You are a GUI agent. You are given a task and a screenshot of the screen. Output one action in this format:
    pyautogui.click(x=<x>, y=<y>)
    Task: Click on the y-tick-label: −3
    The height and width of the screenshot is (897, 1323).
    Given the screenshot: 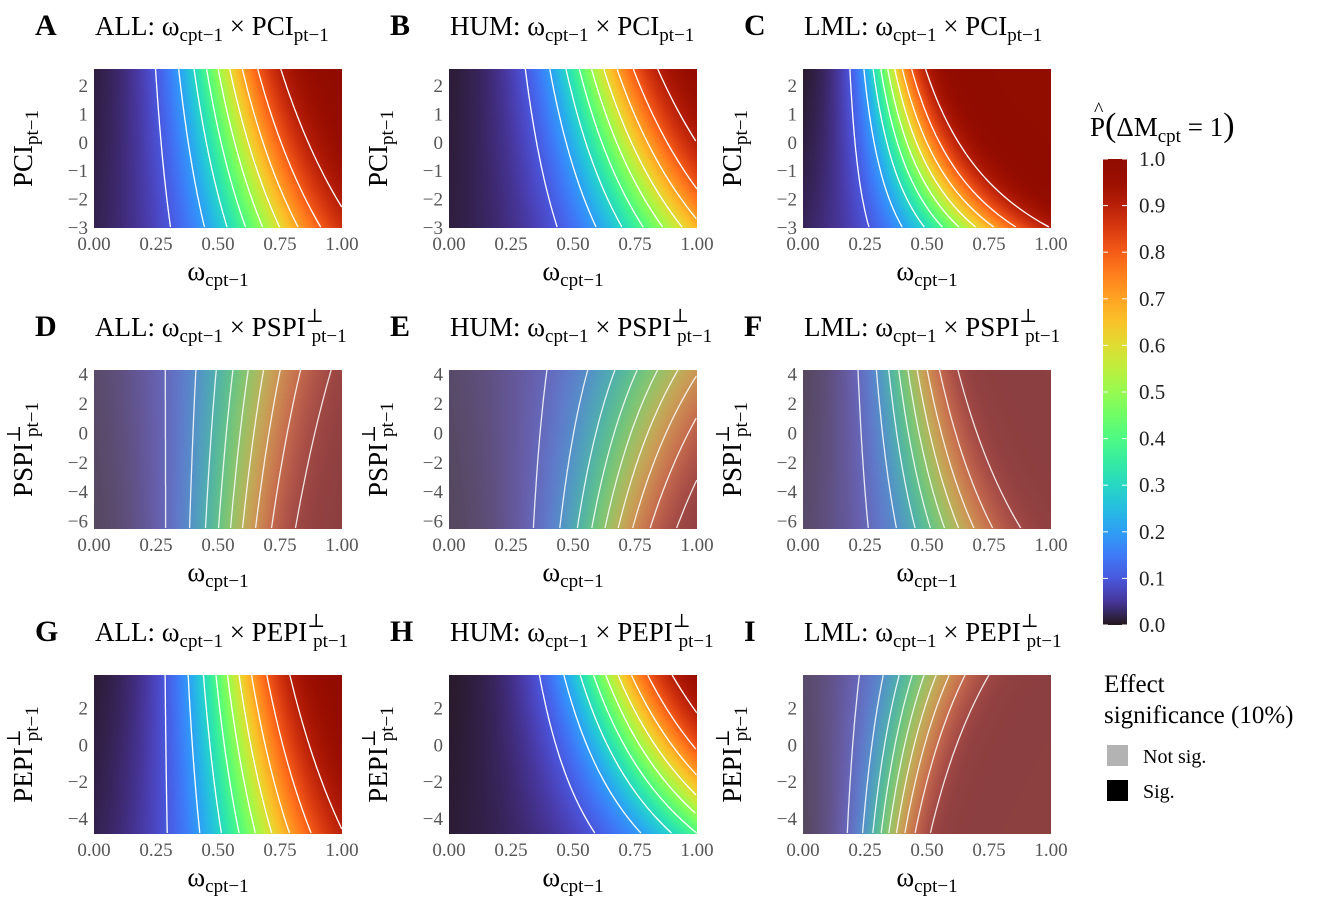 What is the action you would take?
    pyautogui.click(x=78, y=228)
    